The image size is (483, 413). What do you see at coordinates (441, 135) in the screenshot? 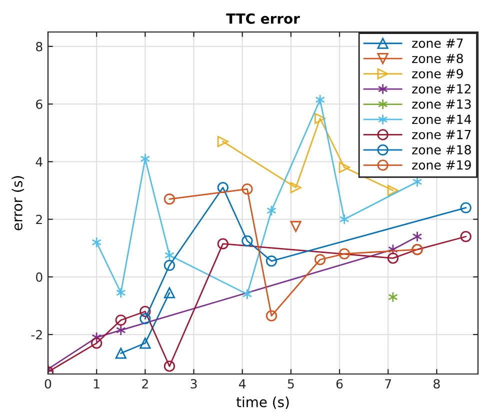
I see `legend-label: zone #17` at bounding box center [441, 135].